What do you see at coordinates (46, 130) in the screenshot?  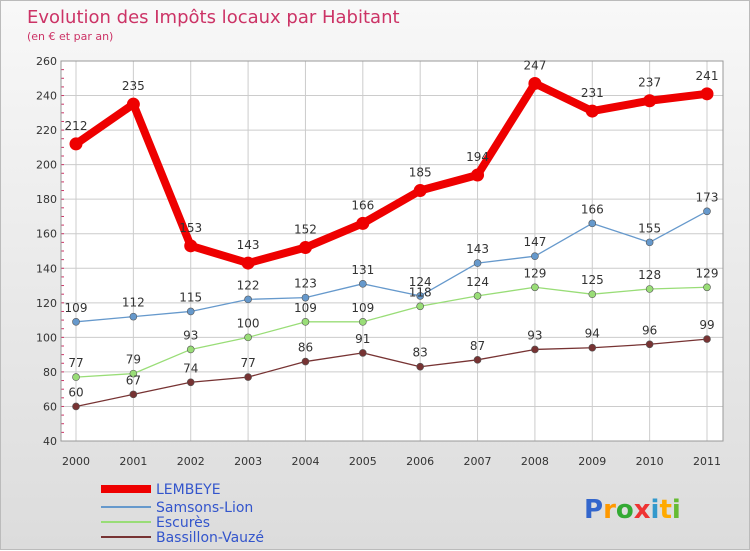 I see `y-tick-label: 220` at bounding box center [46, 130].